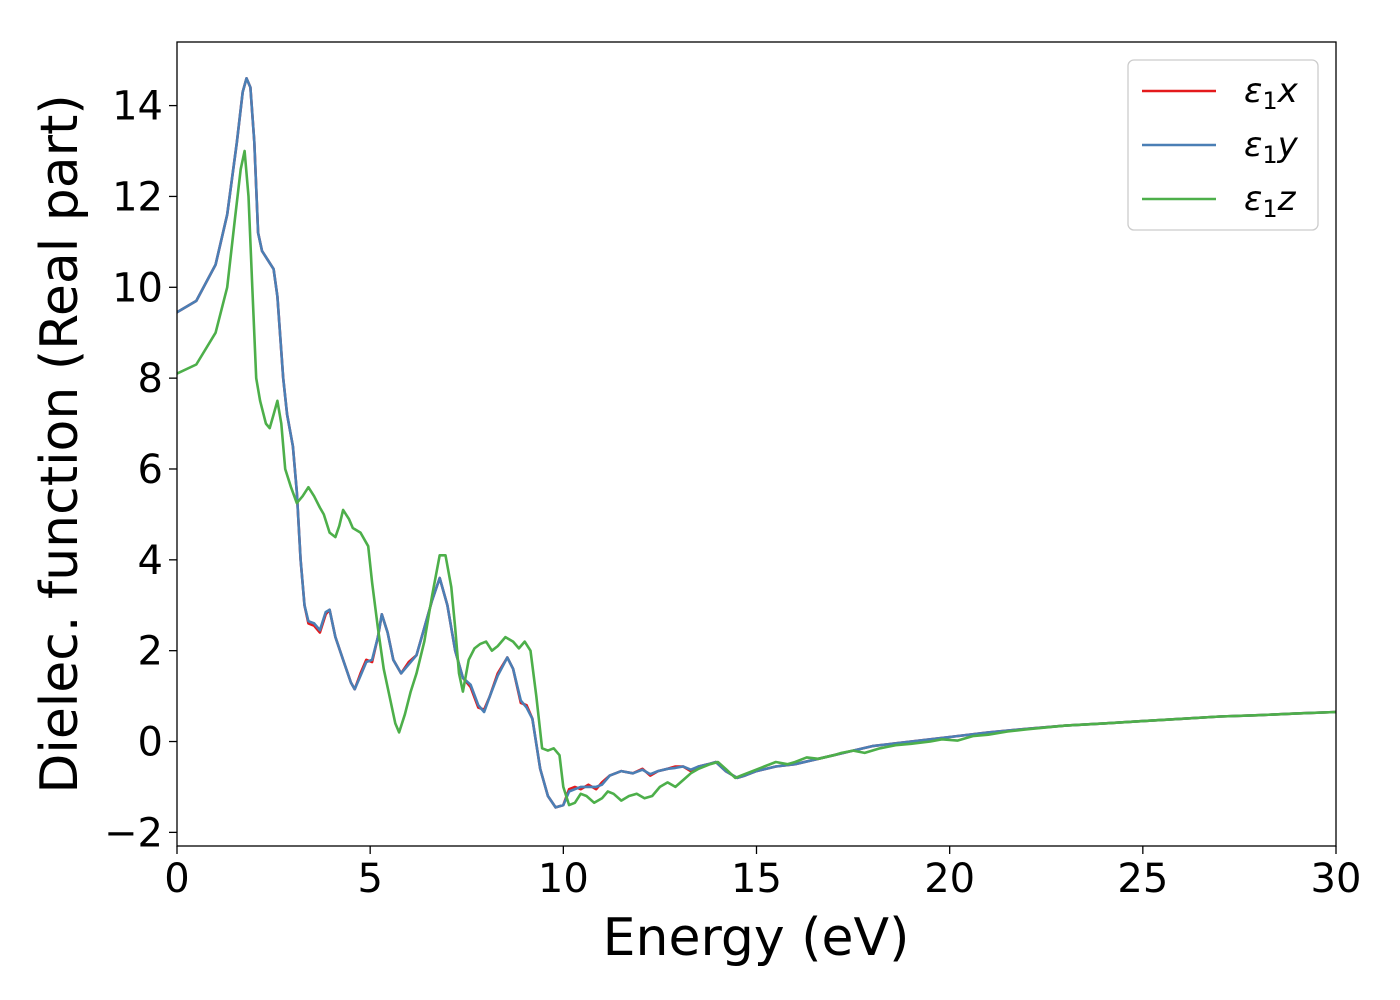  I want to click on y-axis: −2 0 2 4 6 8 10 12 14, so click(140, 470).